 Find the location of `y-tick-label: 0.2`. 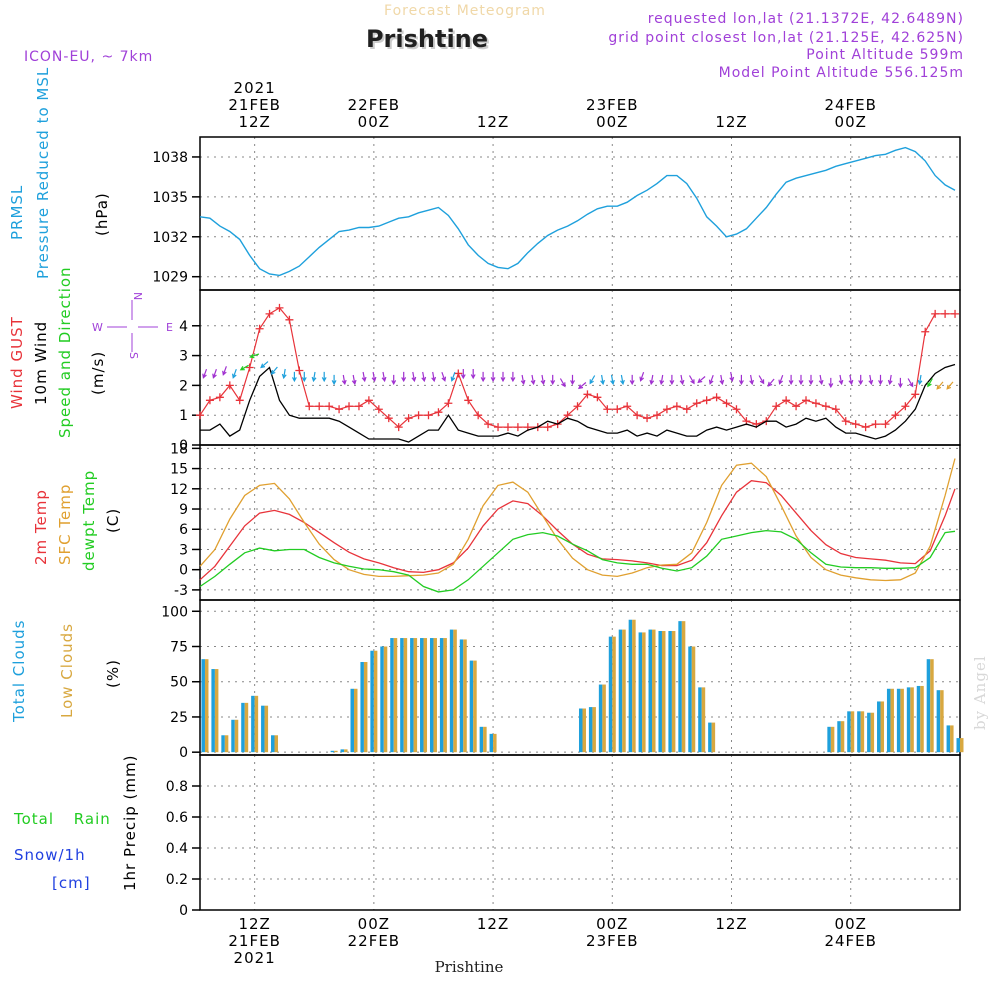

y-tick-label: 0.2 is located at coordinates (177, 880).